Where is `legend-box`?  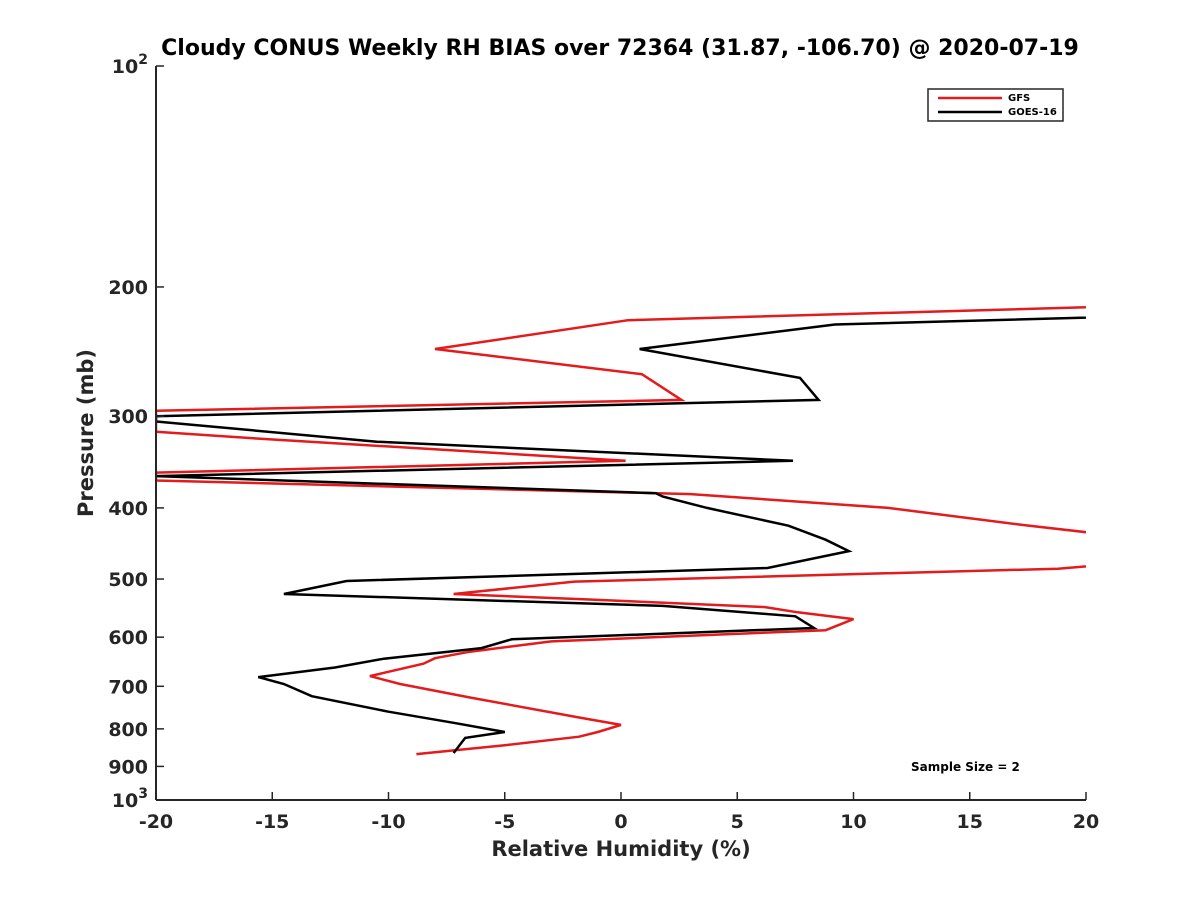 legend-box is located at coordinates (995, 105).